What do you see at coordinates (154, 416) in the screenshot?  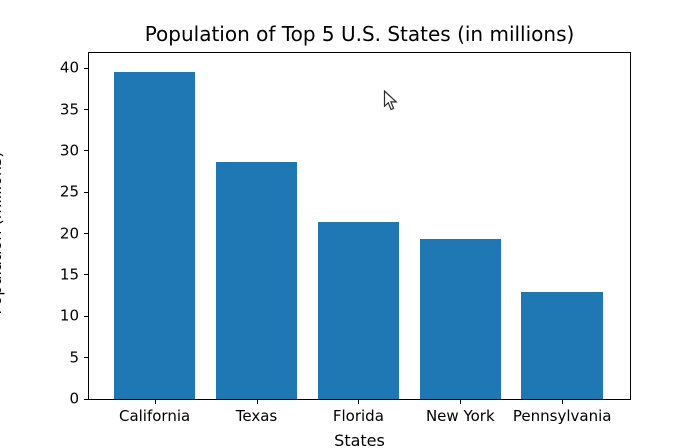 I see `x-tick-label: California` at bounding box center [154, 416].